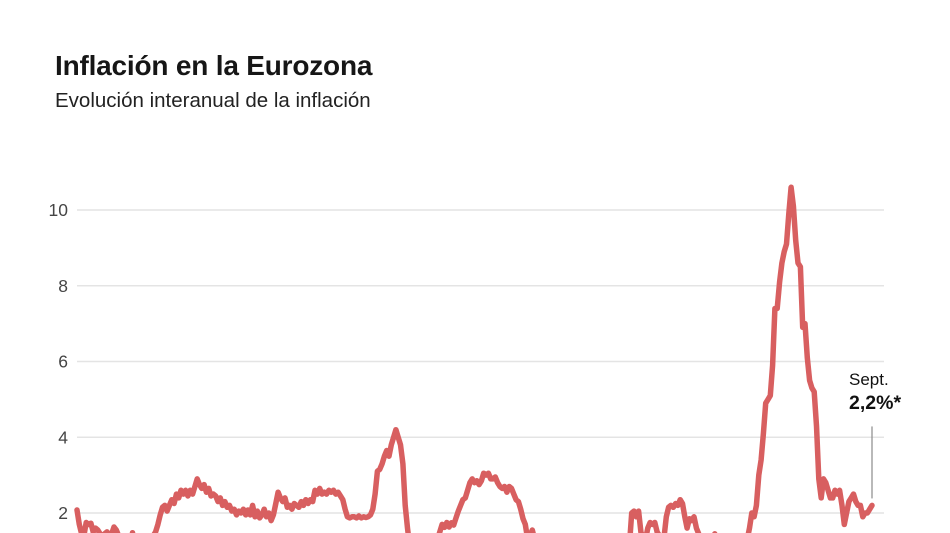  What do you see at coordinates (63, 286) in the screenshot?
I see `y-tick-label-8: 8` at bounding box center [63, 286].